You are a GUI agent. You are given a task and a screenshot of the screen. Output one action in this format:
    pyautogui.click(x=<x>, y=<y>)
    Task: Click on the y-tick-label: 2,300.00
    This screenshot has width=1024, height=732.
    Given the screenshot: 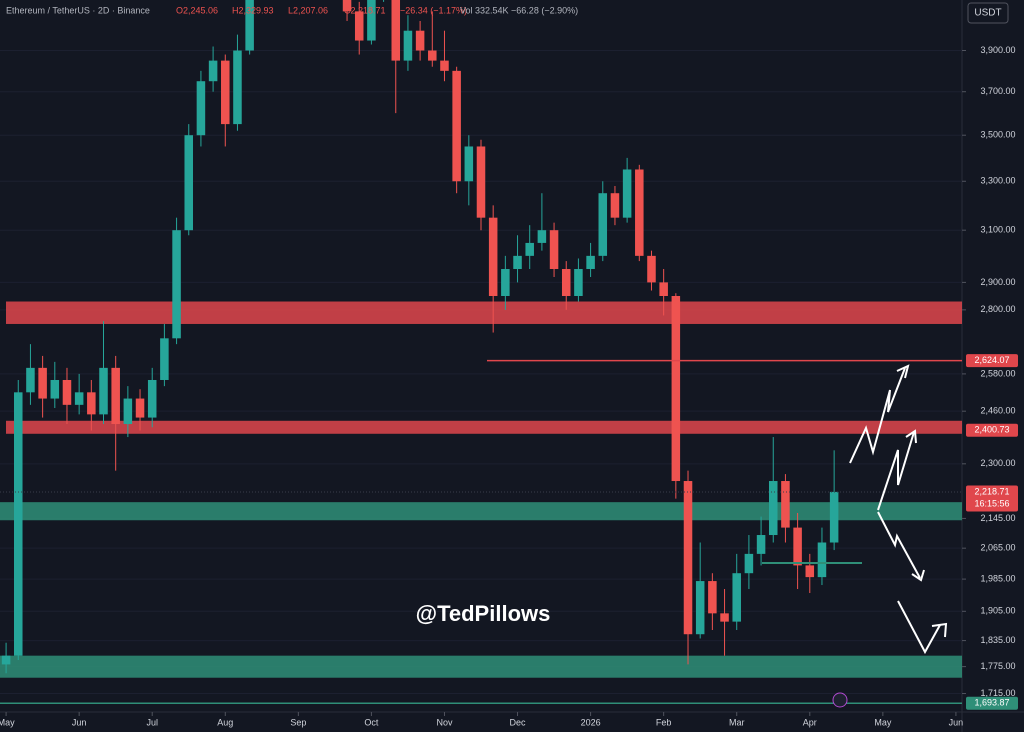 What is the action you would take?
    pyautogui.click(x=997, y=463)
    